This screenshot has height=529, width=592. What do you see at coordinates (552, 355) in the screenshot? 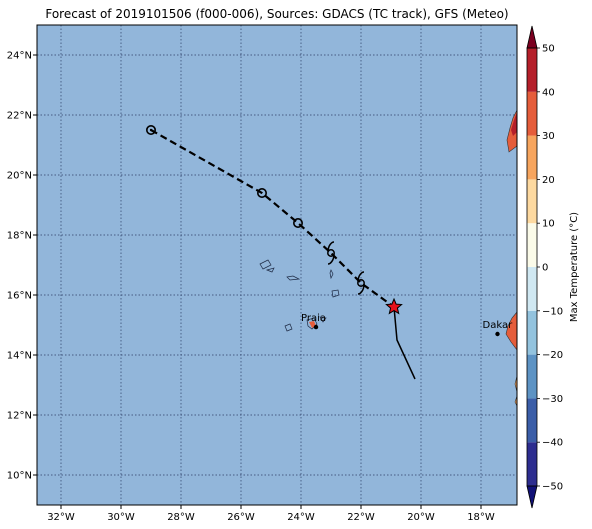
I see `colorbar-tick-label: −20` at bounding box center [552, 355].